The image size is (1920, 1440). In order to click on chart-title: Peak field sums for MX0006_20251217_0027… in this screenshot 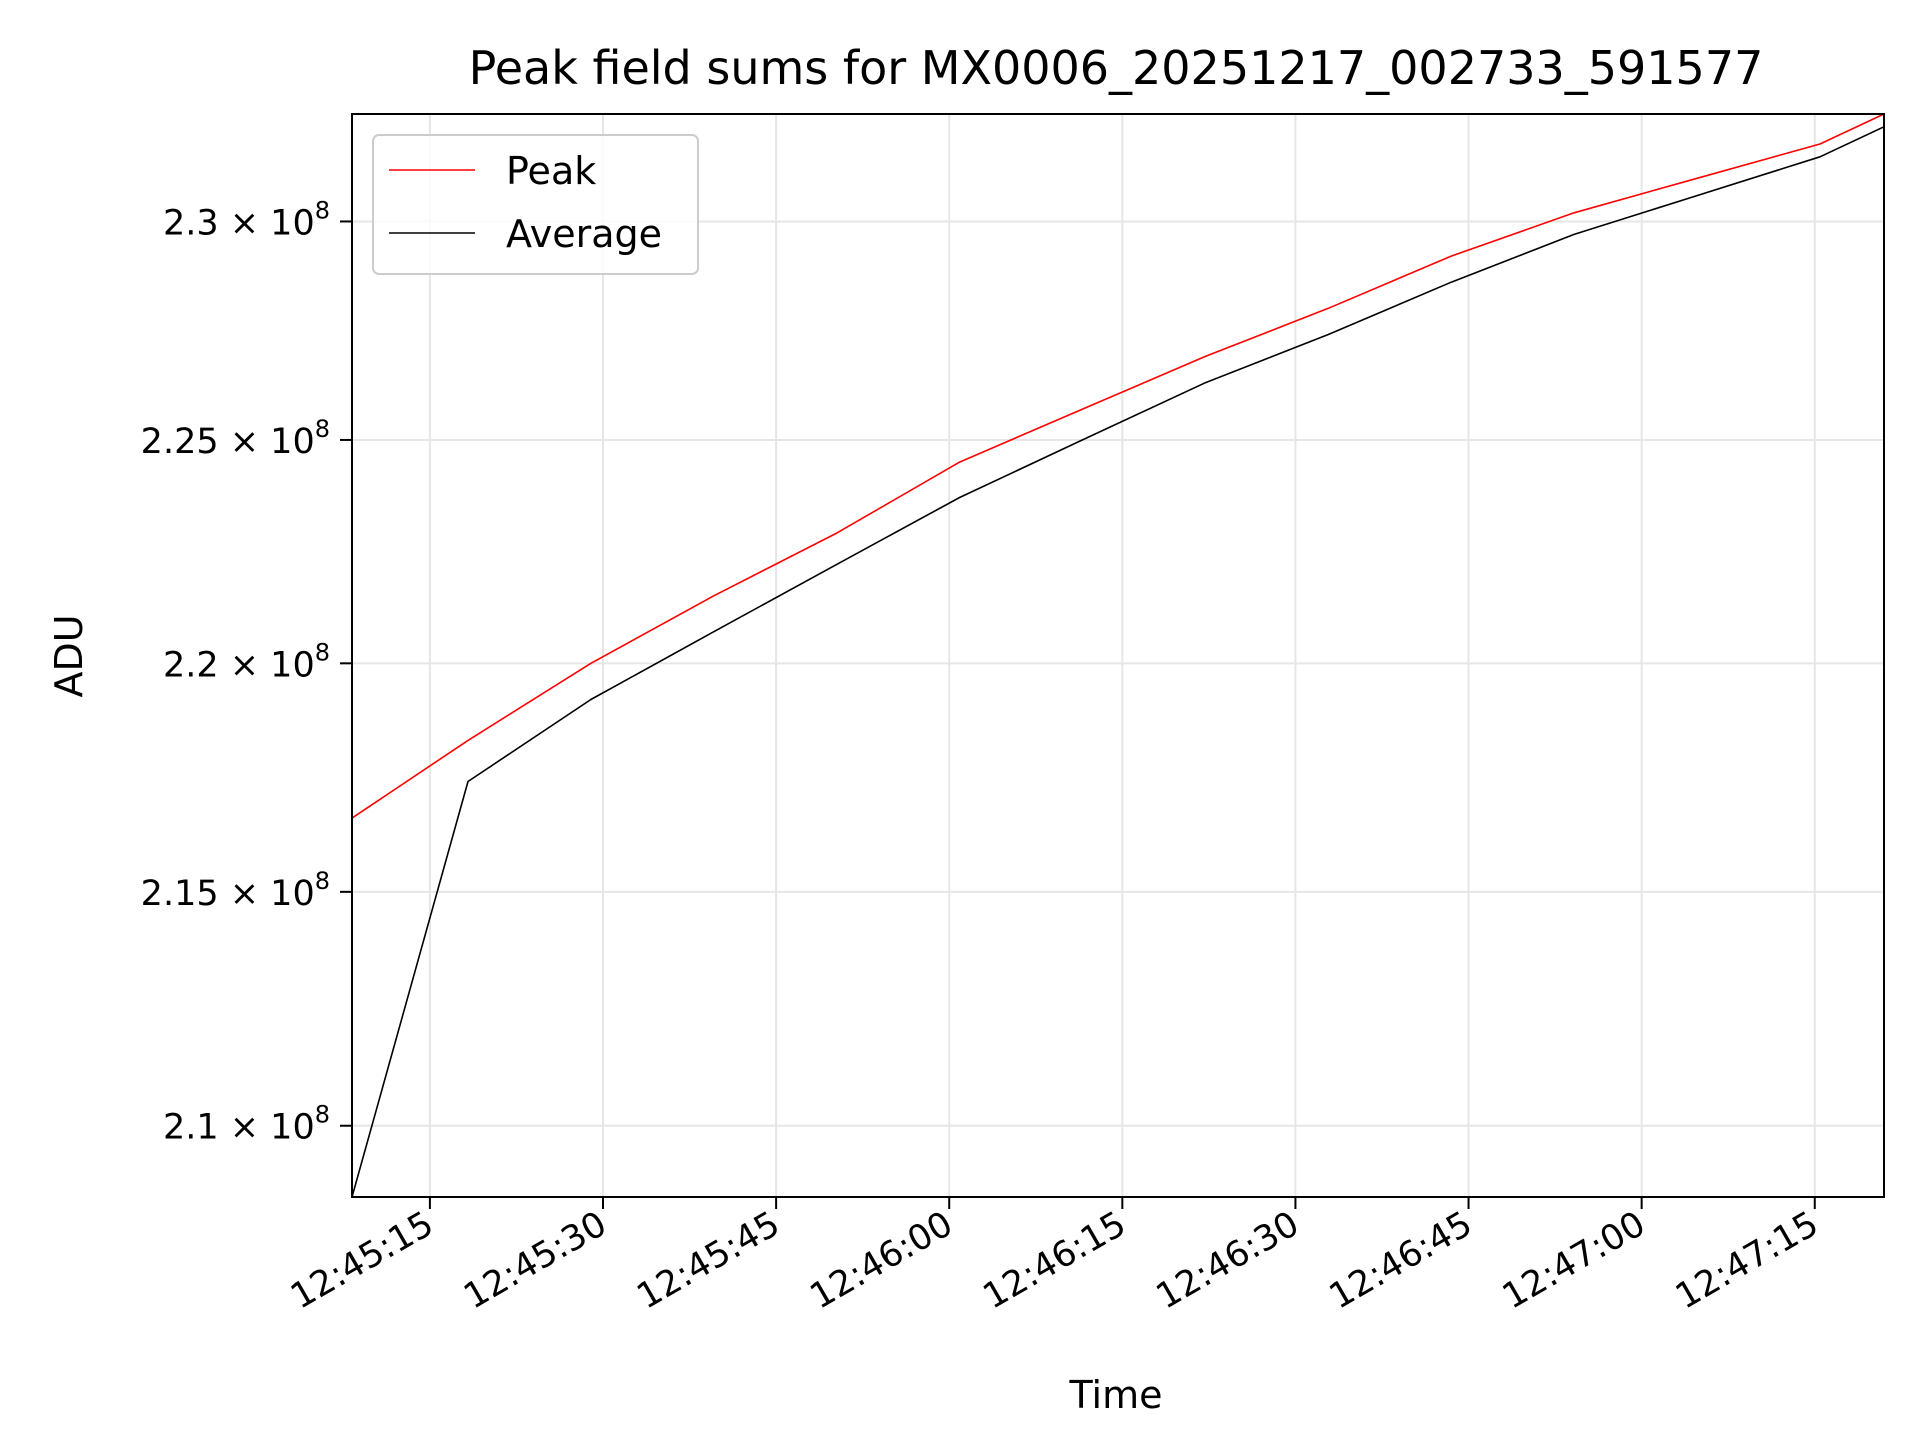, I will do `click(1116, 68)`.